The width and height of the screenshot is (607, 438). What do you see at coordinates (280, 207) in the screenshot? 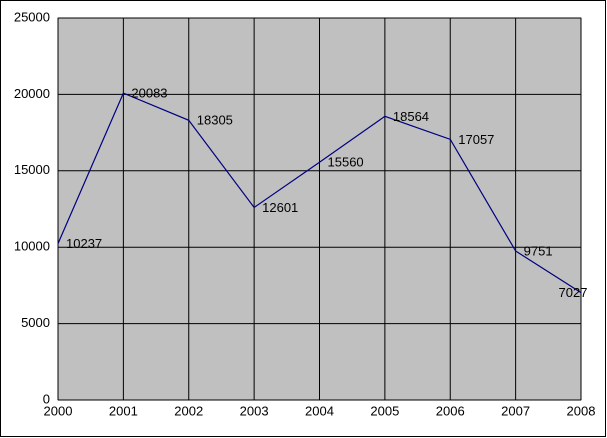
I see `data-label: 12601` at bounding box center [280, 207].